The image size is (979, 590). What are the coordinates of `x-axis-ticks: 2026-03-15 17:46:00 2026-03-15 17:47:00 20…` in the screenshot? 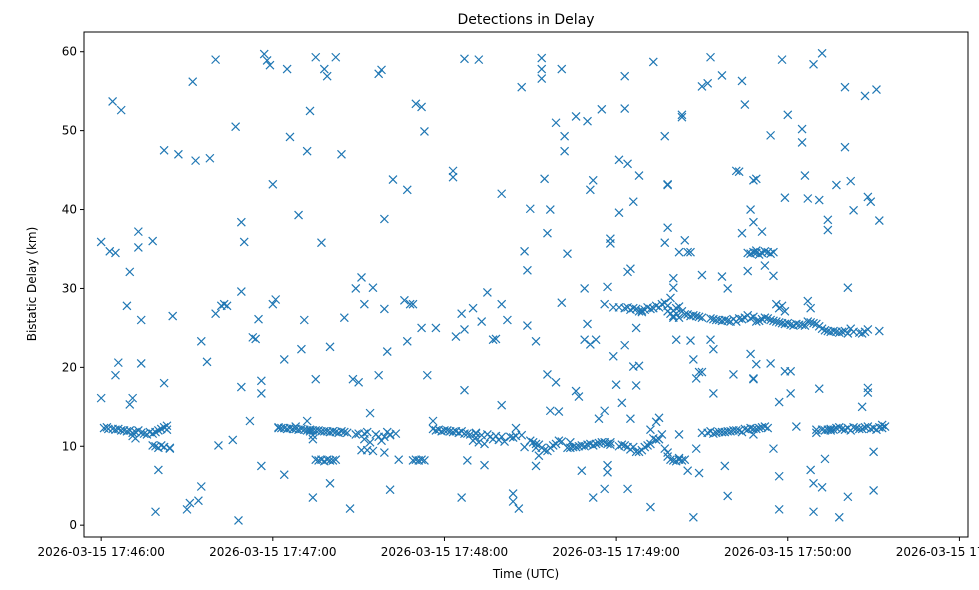 It's located at (508, 548).